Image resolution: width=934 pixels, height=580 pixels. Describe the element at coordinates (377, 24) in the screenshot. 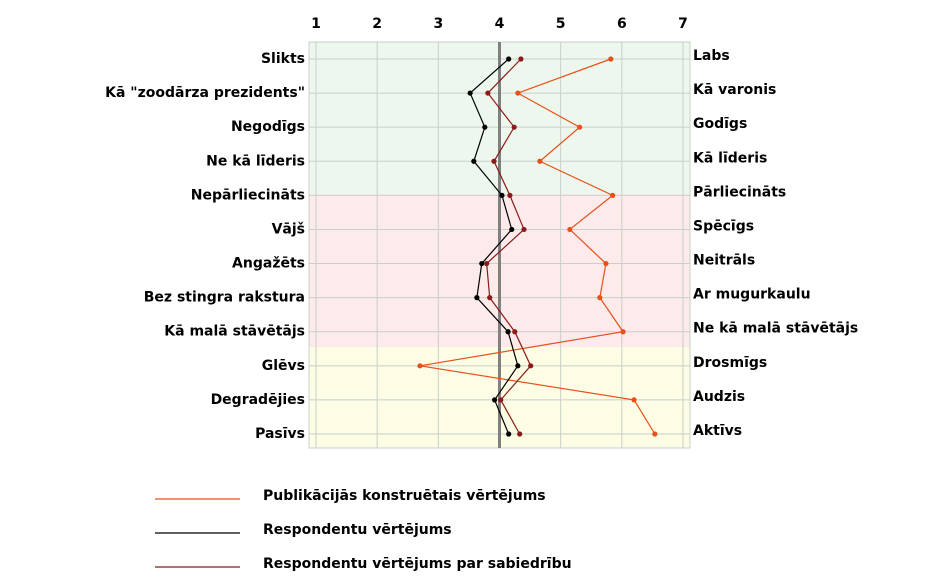

I see `x-tick-label: 2` at that location.